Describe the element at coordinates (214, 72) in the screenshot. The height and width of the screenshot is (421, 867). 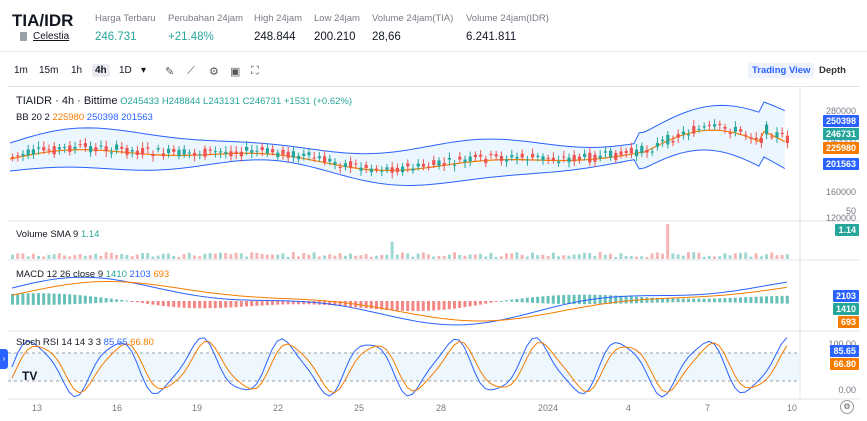
I see `gear-icon: ⚙` at that location.